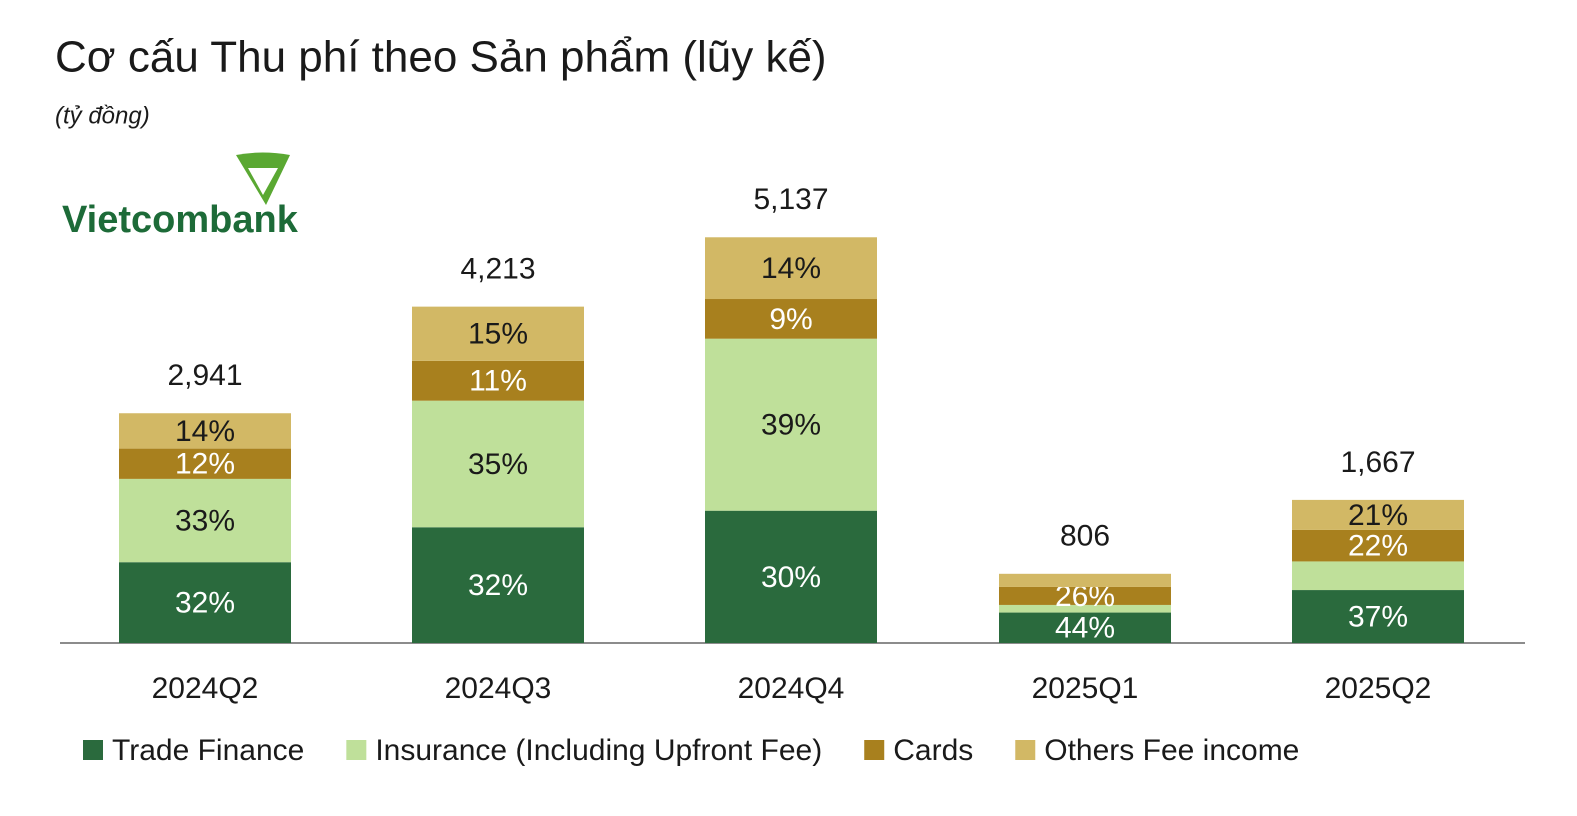 The width and height of the screenshot is (1577, 816). I want to click on legend-label: Cards, so click(933, 750).